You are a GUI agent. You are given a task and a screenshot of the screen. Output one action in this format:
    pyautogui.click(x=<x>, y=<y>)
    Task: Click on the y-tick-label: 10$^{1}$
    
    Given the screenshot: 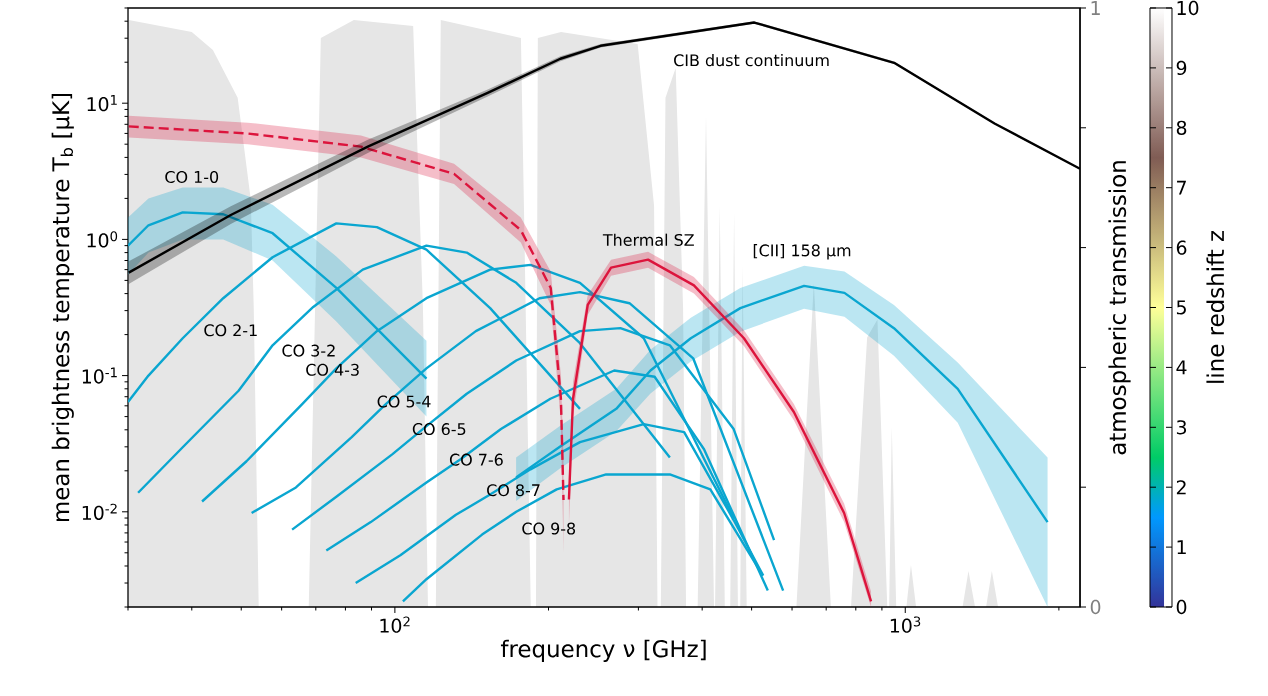 What is the action you would take?
    pyautogui.click(x=102, y=103)
    